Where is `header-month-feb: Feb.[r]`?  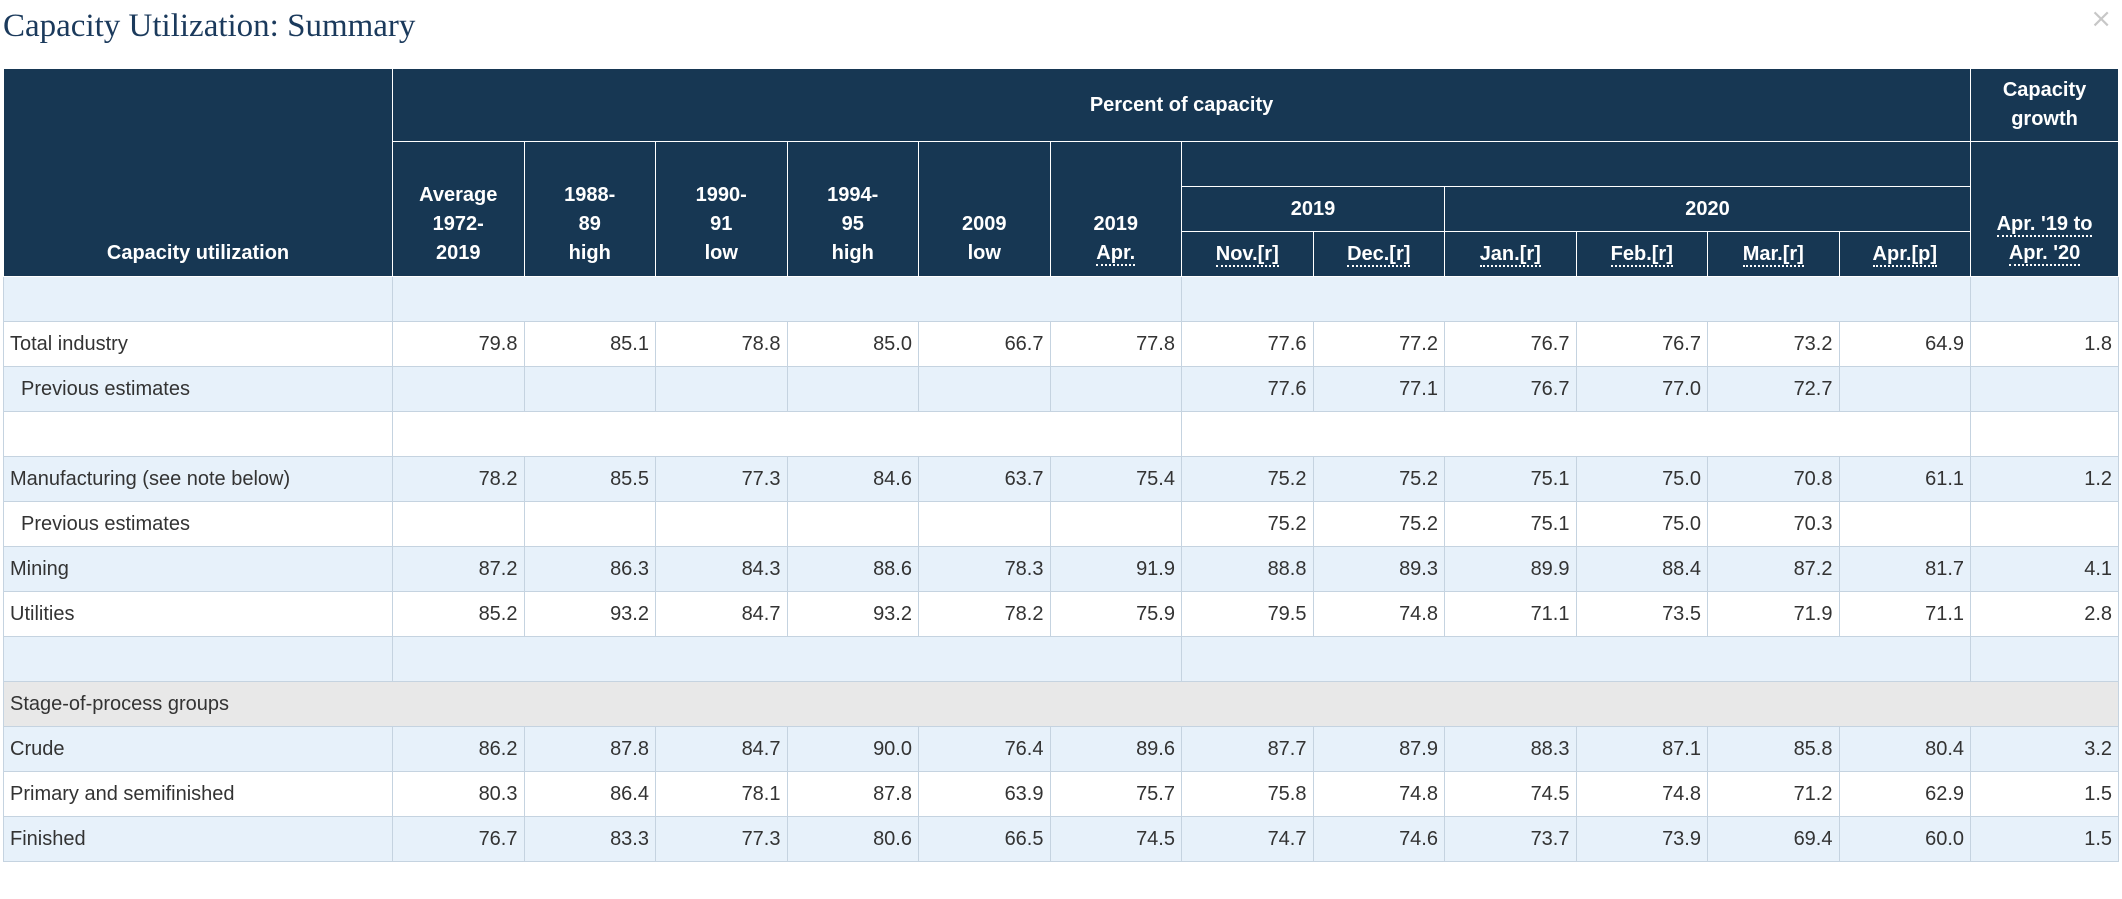 header-month-feb: Feb.[r] is located at coordinates (1641, 254).